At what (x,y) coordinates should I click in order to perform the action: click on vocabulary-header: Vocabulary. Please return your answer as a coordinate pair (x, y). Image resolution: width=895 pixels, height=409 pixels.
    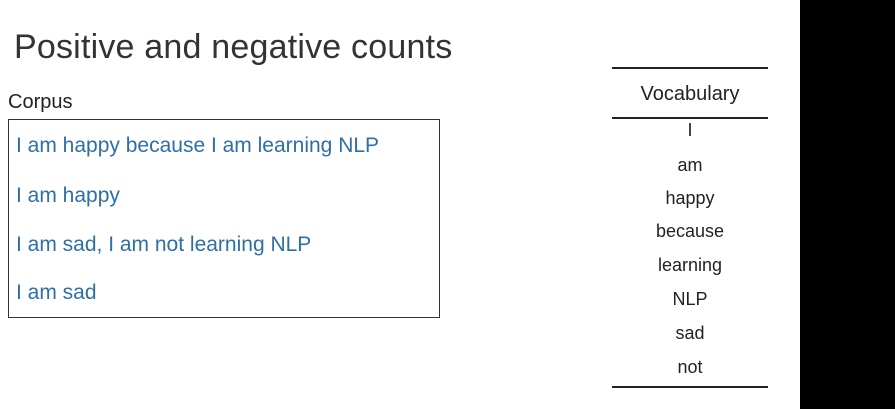
    Looking at the image, I should click on (690, 94).